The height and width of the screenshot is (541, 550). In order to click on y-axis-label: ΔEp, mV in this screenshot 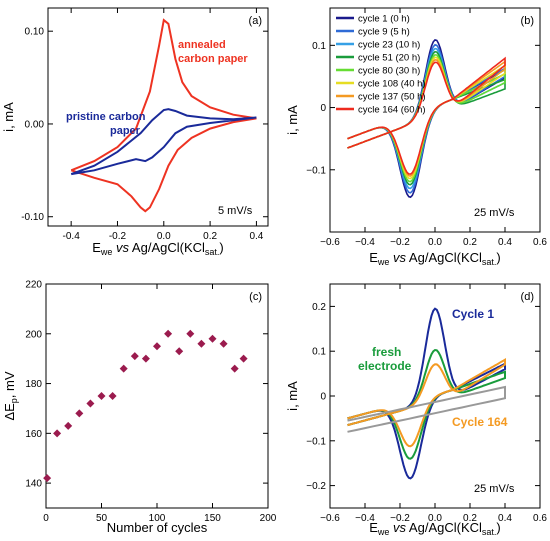, I will do `click(10, 395)`.